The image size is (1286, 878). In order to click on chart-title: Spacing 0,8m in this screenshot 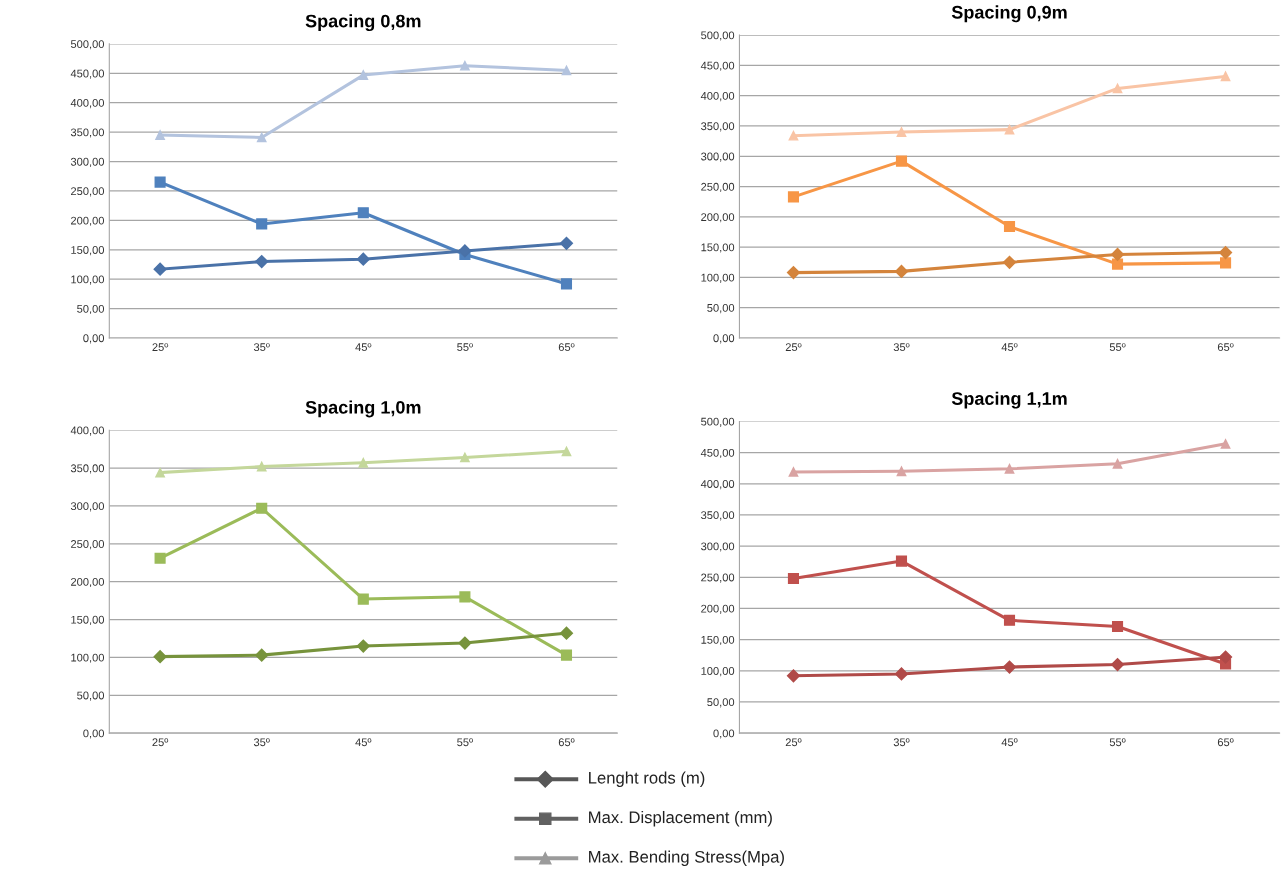, I will do `click(363, 23)`.